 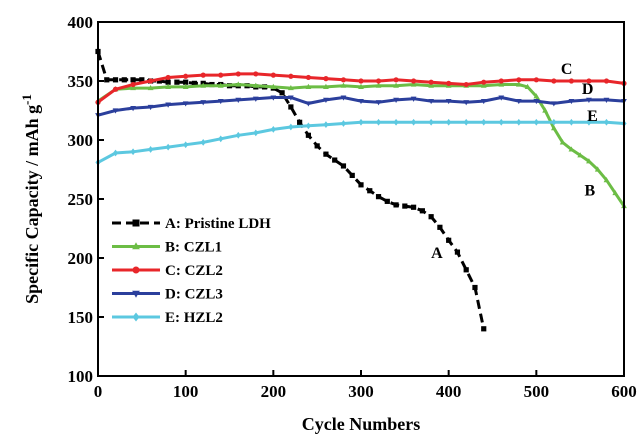 I want to click on legend-label: A: Pristine LDH, so click(x=218, y=224).